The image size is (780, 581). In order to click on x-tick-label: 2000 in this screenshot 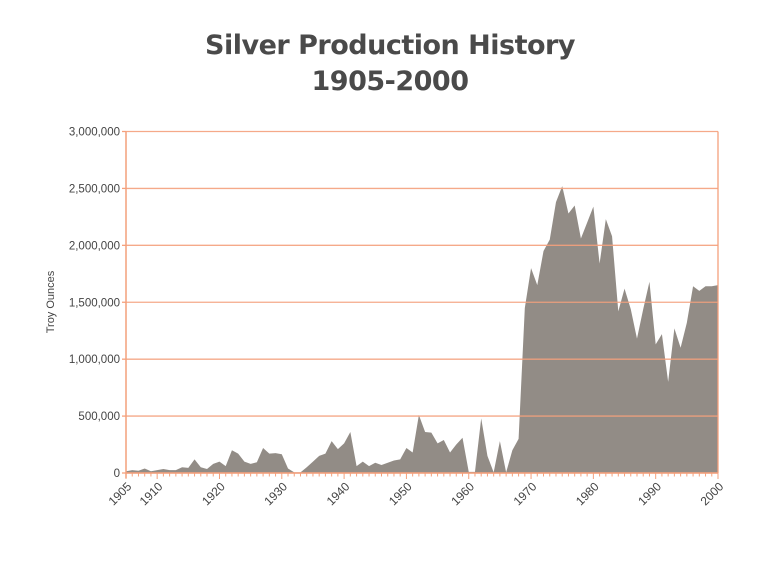, I will do `click(712, 493)`.